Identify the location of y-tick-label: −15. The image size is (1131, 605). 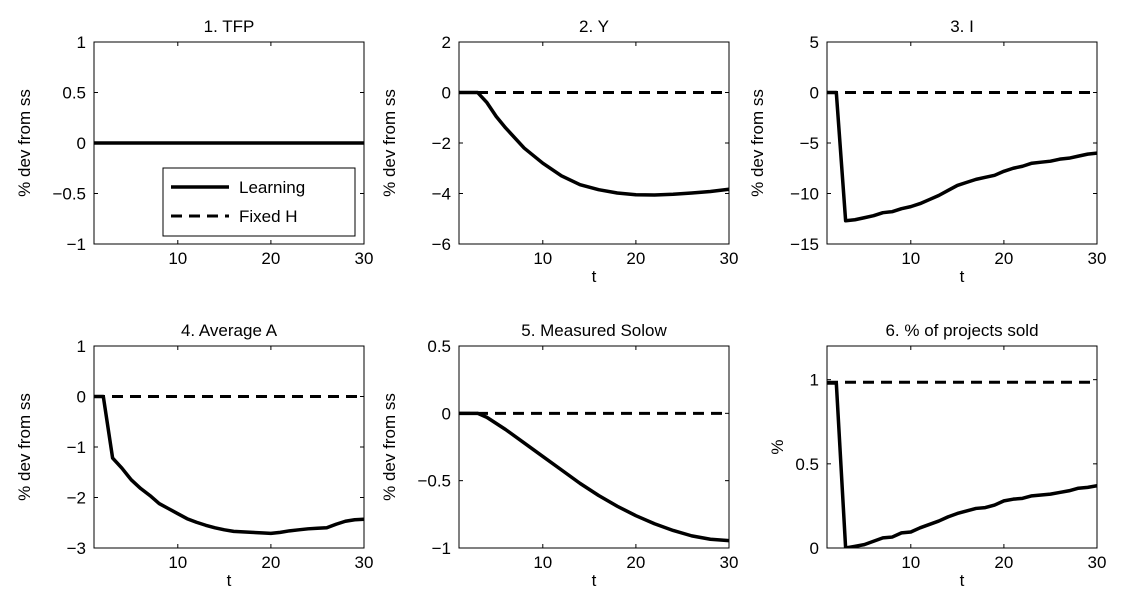
(804, 244).